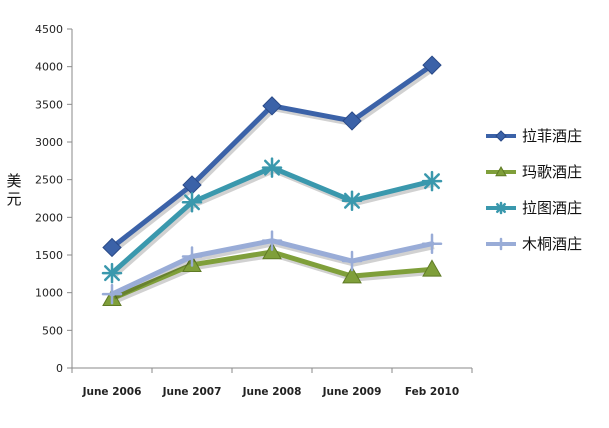 This screenshot has height=428, width=609. What do you see at coordinates (352, 392) in the screenshot?
I see `x-tick-label: June 2009` at bounding box center [352, 392].